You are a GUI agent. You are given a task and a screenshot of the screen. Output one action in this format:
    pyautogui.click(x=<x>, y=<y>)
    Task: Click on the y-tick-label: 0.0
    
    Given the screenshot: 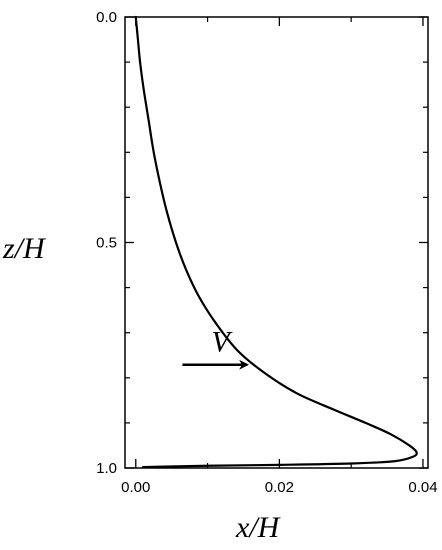 What is the action you would take?
    pyautogui.click(x=106, y=17)
    